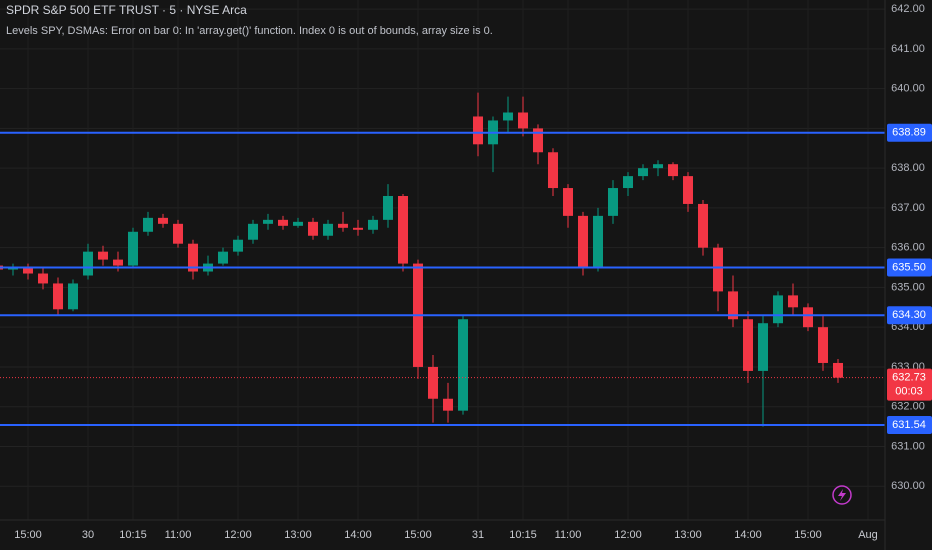 The width and height of the screenshot is (932, 550). I want to click on last-price-box, so click(909, 384).